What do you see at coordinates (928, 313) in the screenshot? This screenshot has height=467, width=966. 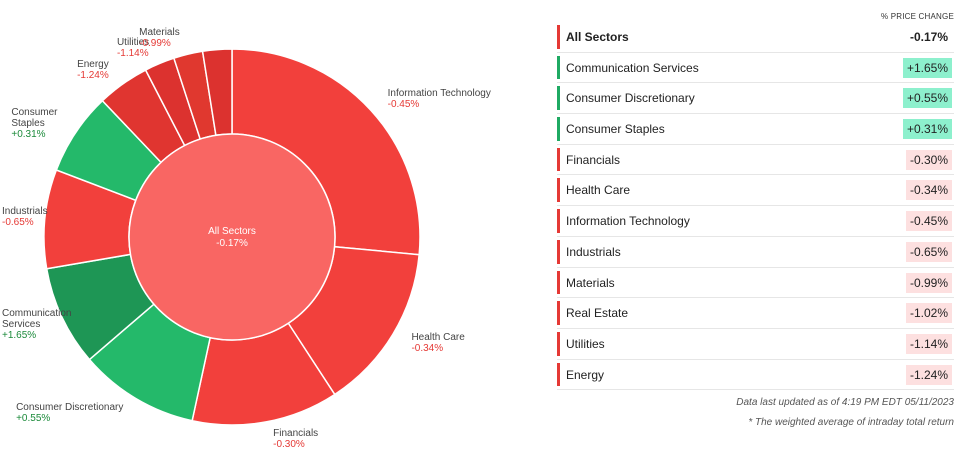 I see `row-price-change: -1.02%` at bounding box center [928, 313].